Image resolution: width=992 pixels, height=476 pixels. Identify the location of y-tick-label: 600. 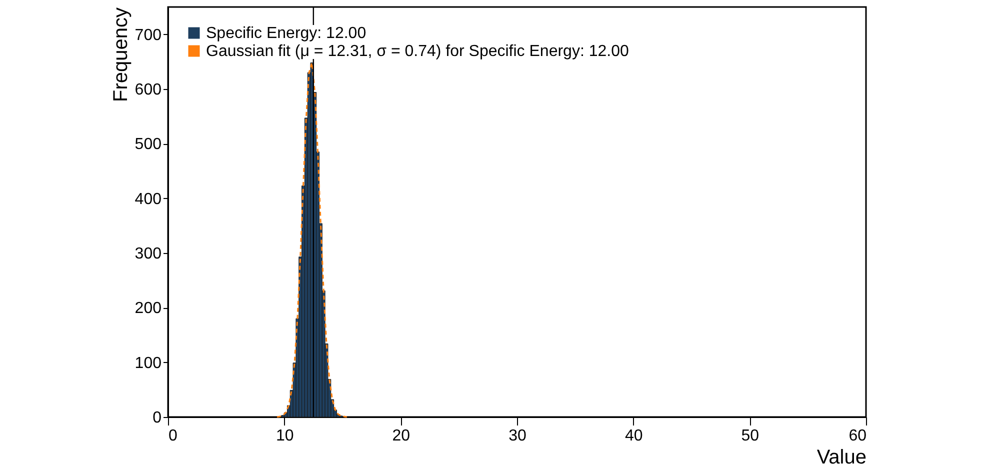
(148, 90).